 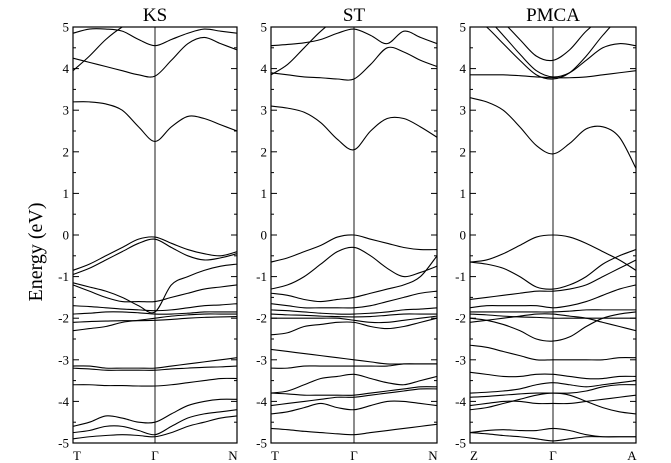 What do you see at coordinates (155, 15) in the screenshot?
I see `panel-title: KS` at bounding box center [155, 15].